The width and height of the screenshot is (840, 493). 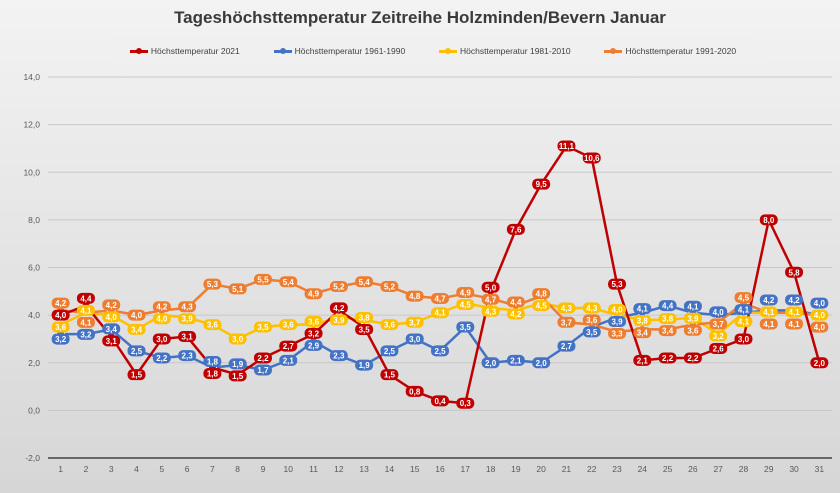 I want to click on data-label-group: 7,6, so click(x=515, y=229).